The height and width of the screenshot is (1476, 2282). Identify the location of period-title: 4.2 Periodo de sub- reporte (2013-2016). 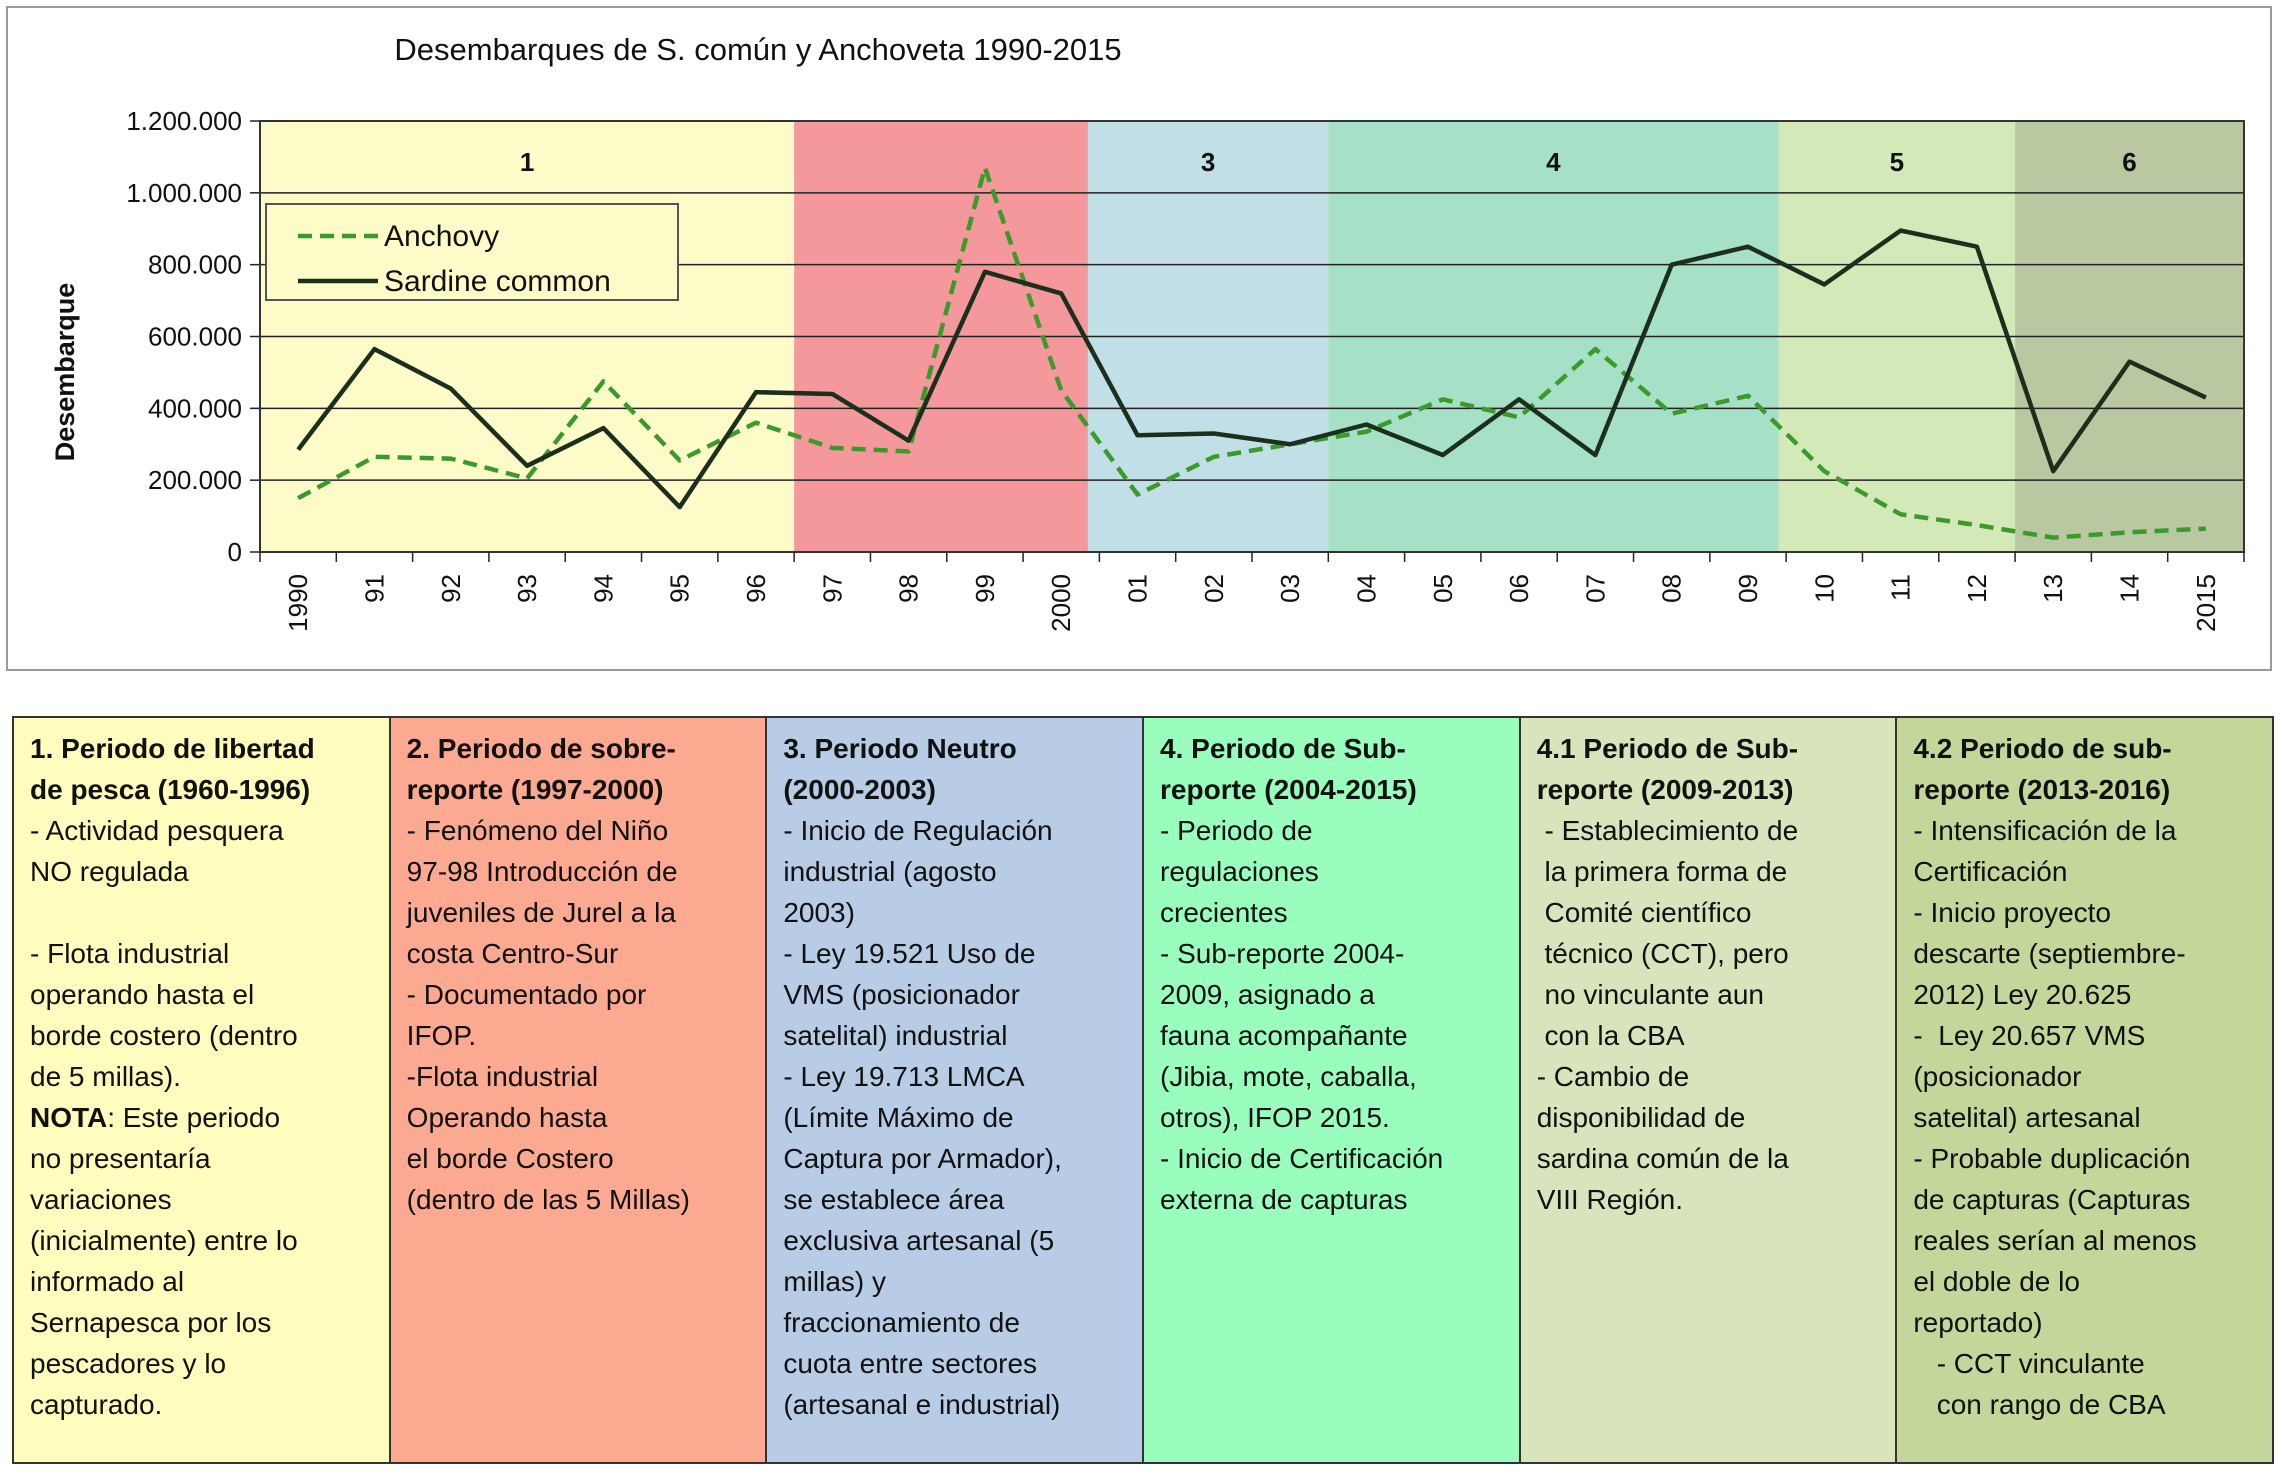
(2042, 769).